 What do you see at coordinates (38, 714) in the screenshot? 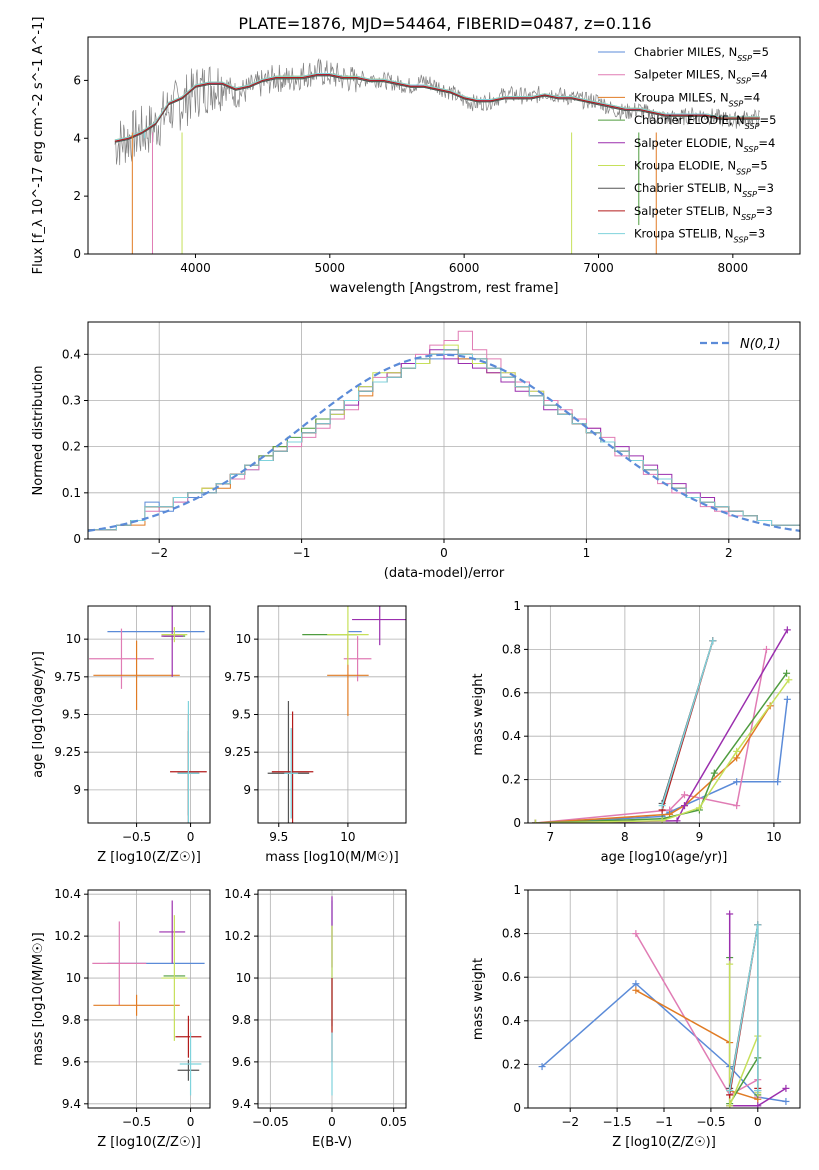
I see `axis-label-y: age [log10(age/yr)]` at bounding box center [38, 714].